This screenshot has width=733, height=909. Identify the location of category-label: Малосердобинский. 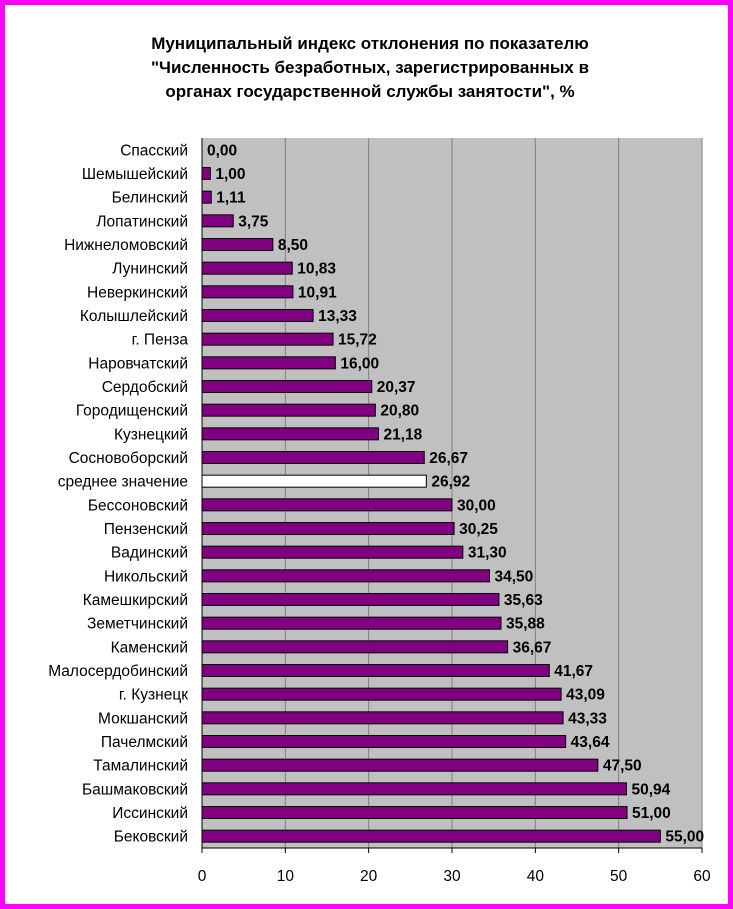
(118, 671).